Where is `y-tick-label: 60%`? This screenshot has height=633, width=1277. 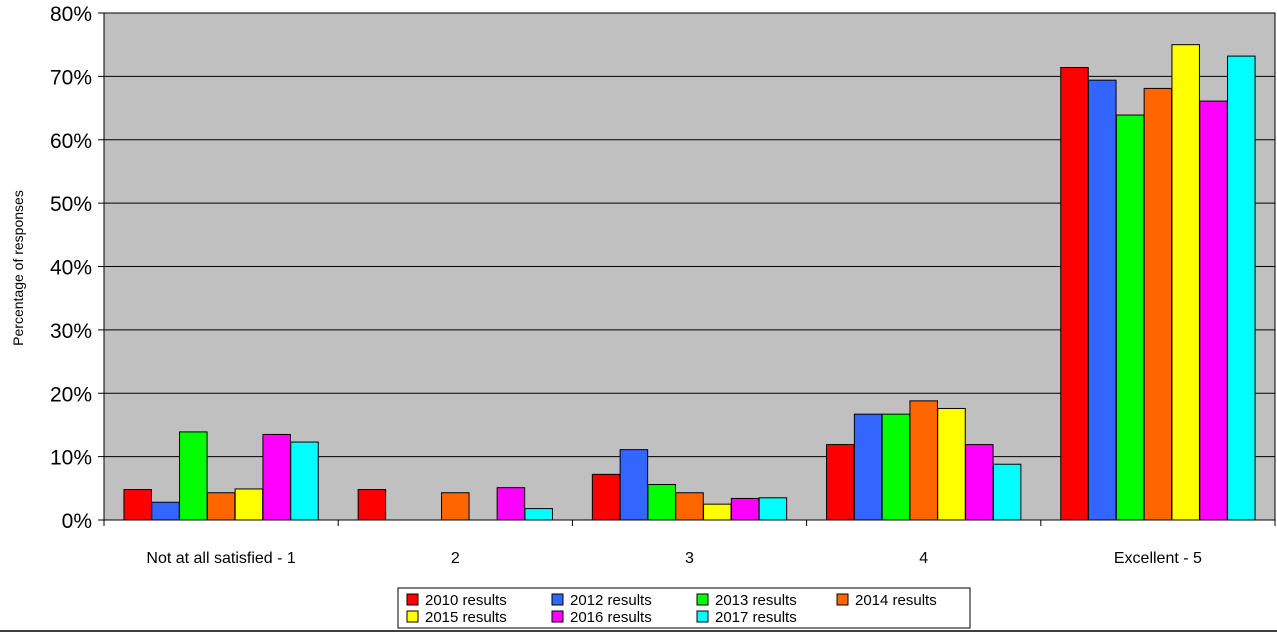
y-tick-label: 60% is located at coordinates (71, 141).